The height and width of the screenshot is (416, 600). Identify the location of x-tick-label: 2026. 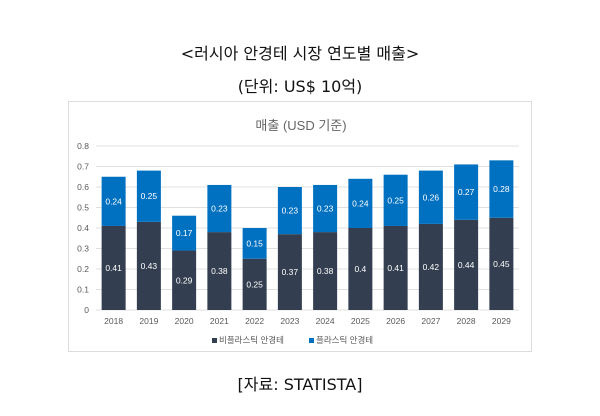
(395, 321).